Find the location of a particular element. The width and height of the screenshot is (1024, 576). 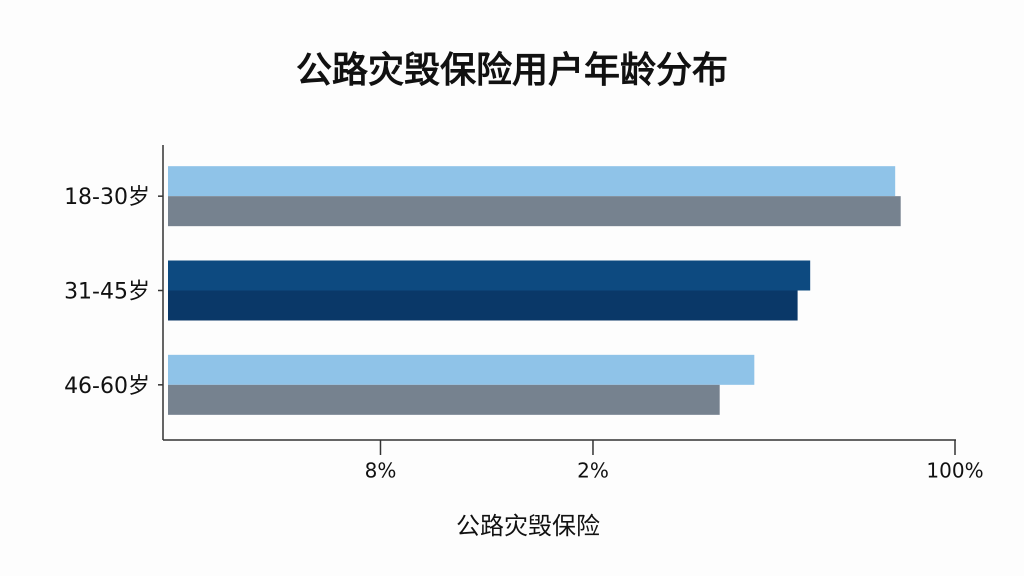

y-tick-label: 18-30岁 is located at coordinates (107, 197).